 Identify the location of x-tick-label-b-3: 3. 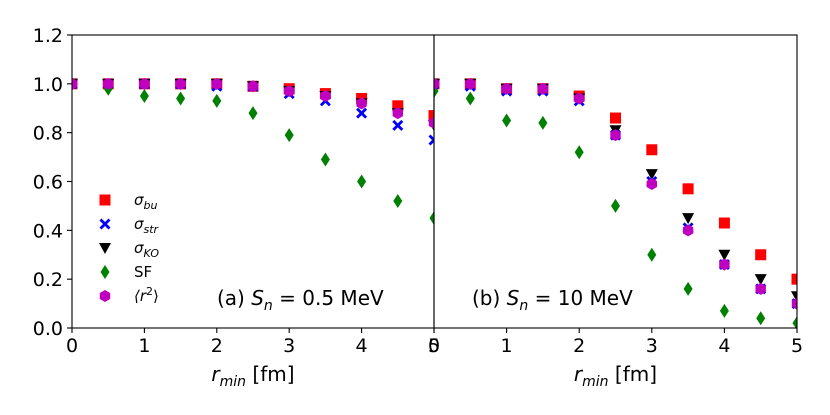
(652, 346).